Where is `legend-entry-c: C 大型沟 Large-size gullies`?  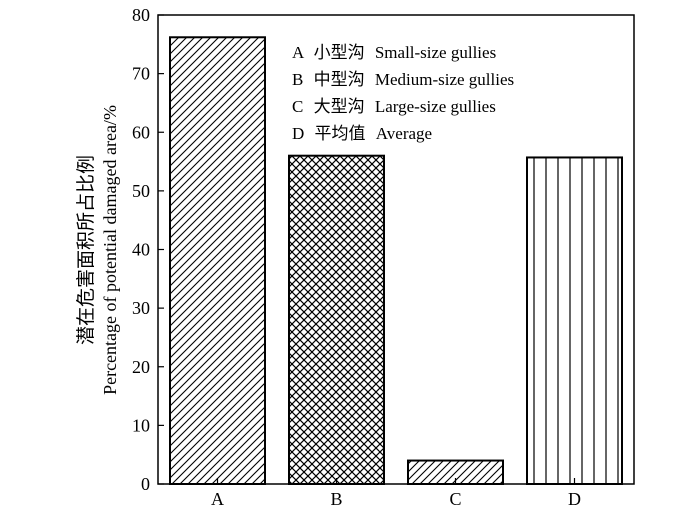
legend-entry-c: C 大型沟 Large-size gullies is located at coordinates (394, 106).